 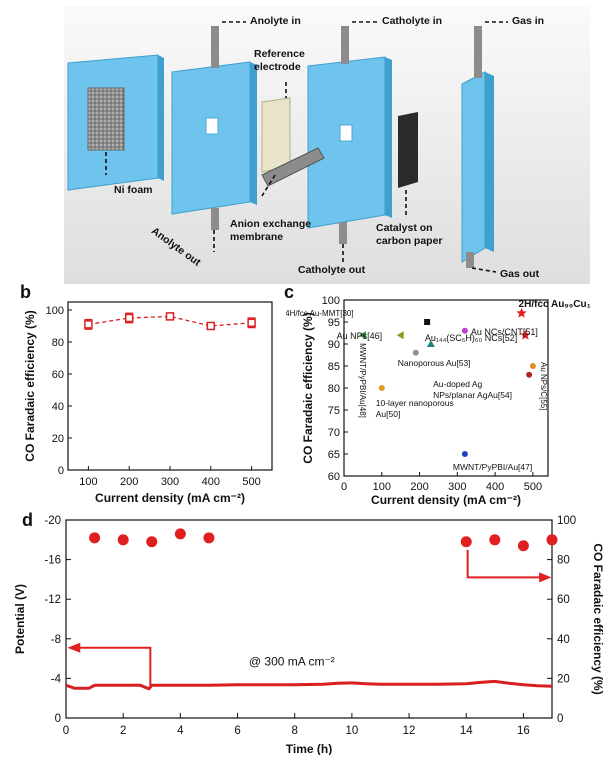 I want to click on d-xtick-label: 10, so click(x=351, y=731).